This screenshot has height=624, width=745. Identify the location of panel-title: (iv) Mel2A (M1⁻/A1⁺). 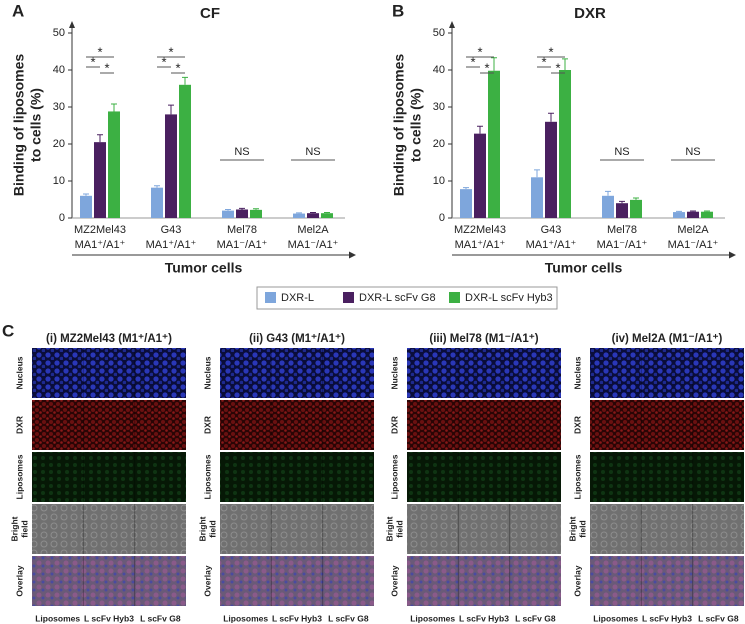
(667, 339).